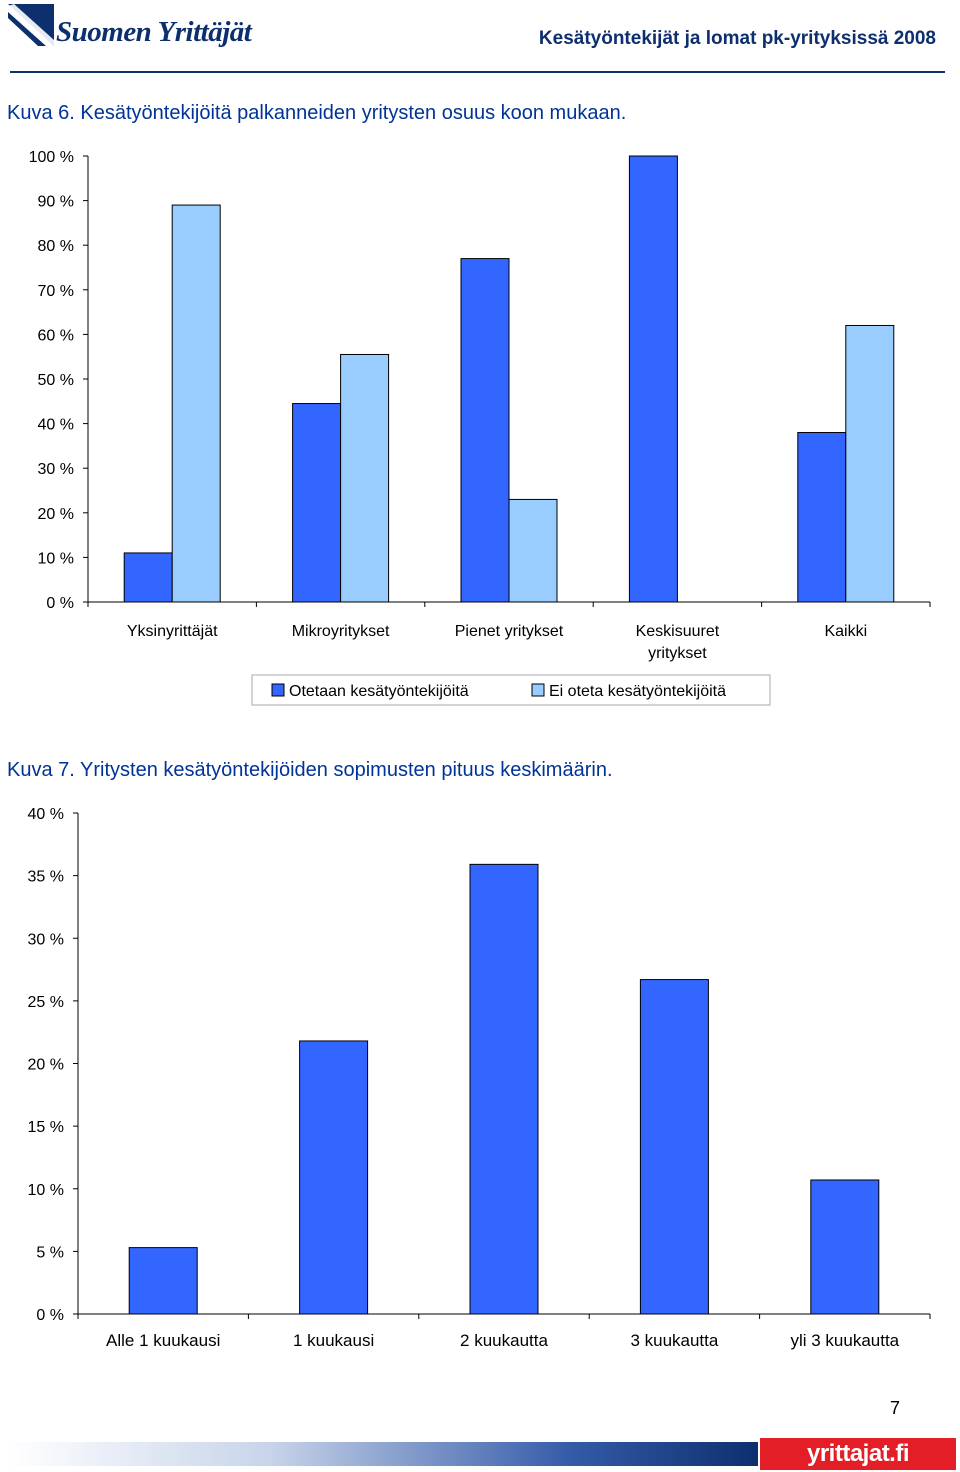 Image resolution: width=960 pixels, height=1472 pixels. I want to click on chart2-y-tick-label: 15 %, so click(46, 1127).